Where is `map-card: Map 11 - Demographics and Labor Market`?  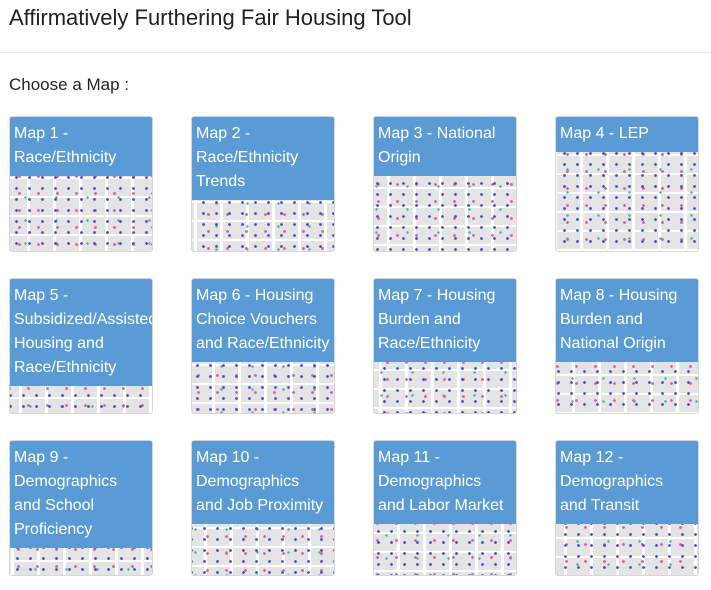
map-card: Map 11 - Demographics and Labor Market is located at coordinates (445, 508).